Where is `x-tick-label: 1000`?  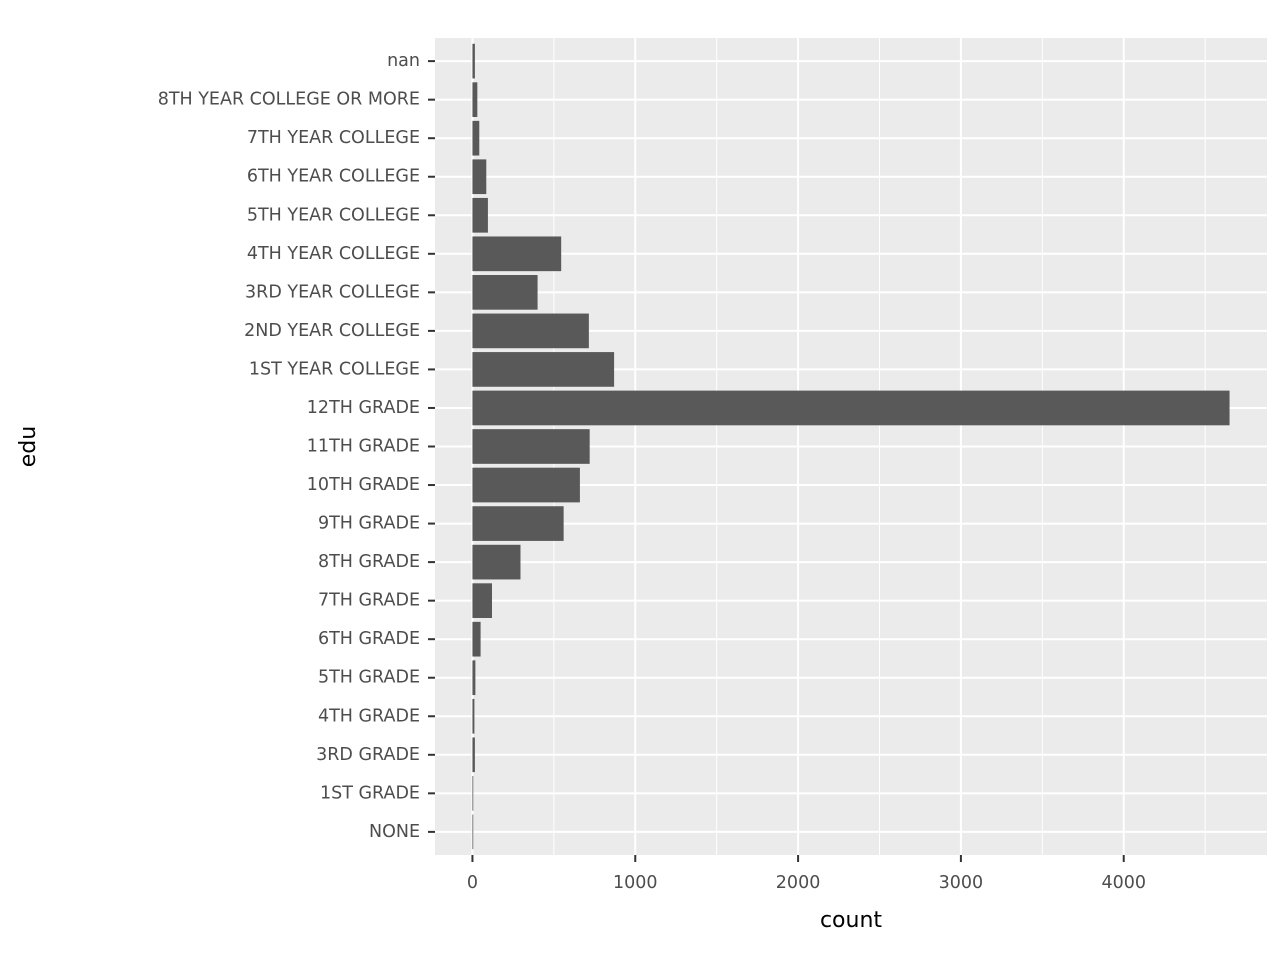
x-tick-label: 1000 is located at coordinates (635, 883).